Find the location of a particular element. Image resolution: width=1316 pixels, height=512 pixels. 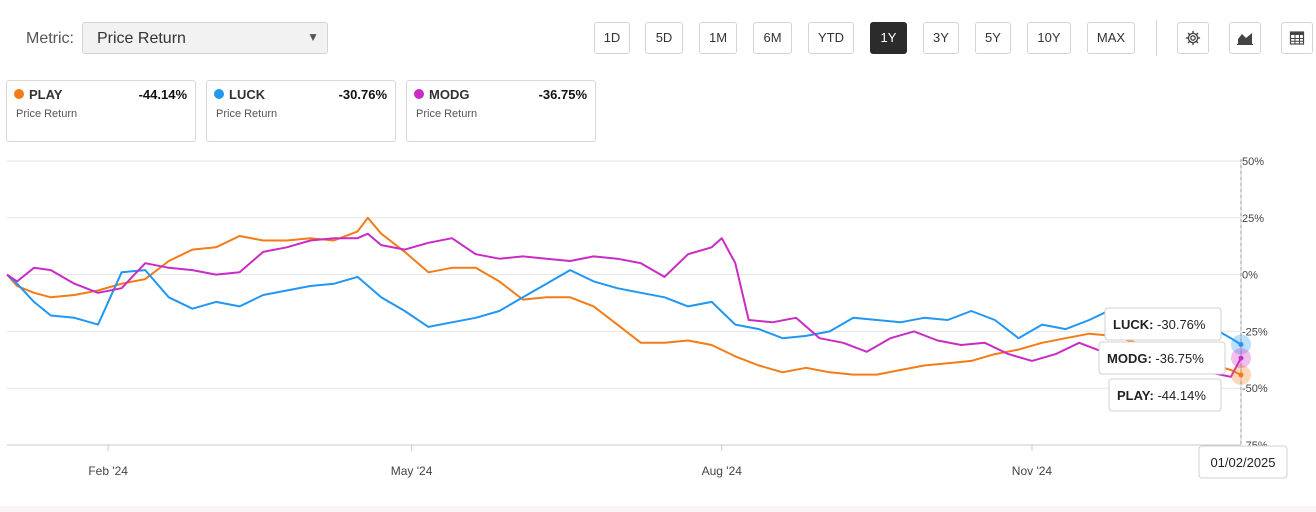

bottom-strip is located at coordinates (658, 509).